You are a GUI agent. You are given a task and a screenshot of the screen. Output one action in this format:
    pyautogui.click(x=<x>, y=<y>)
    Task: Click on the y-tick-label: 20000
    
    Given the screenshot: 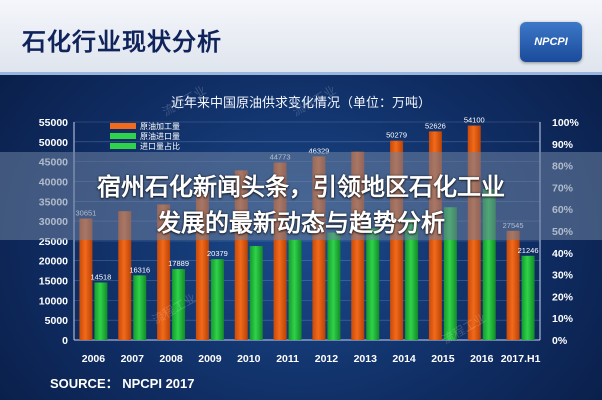 What is the action you would take?
    pyautogui.click(x=53, y=262)
    